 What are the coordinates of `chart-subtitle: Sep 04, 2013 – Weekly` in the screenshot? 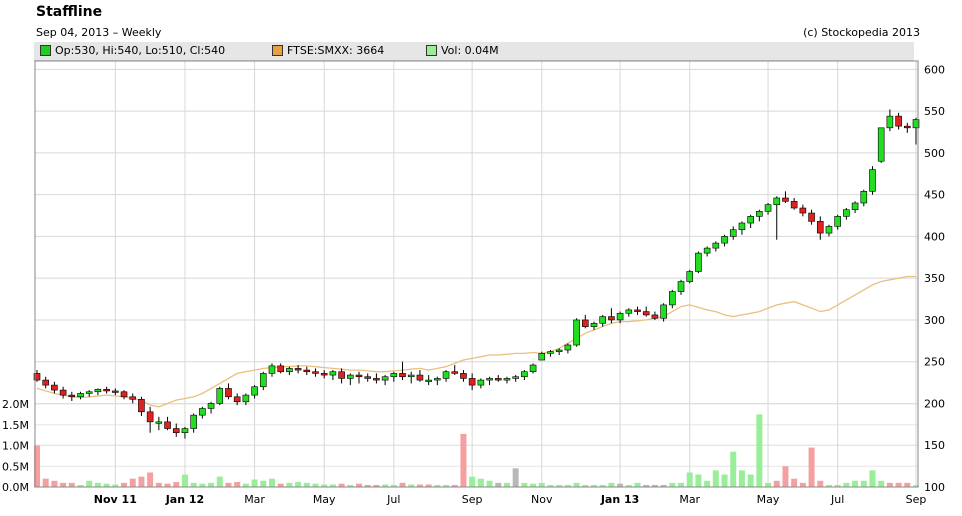 It's located at (99, 32).